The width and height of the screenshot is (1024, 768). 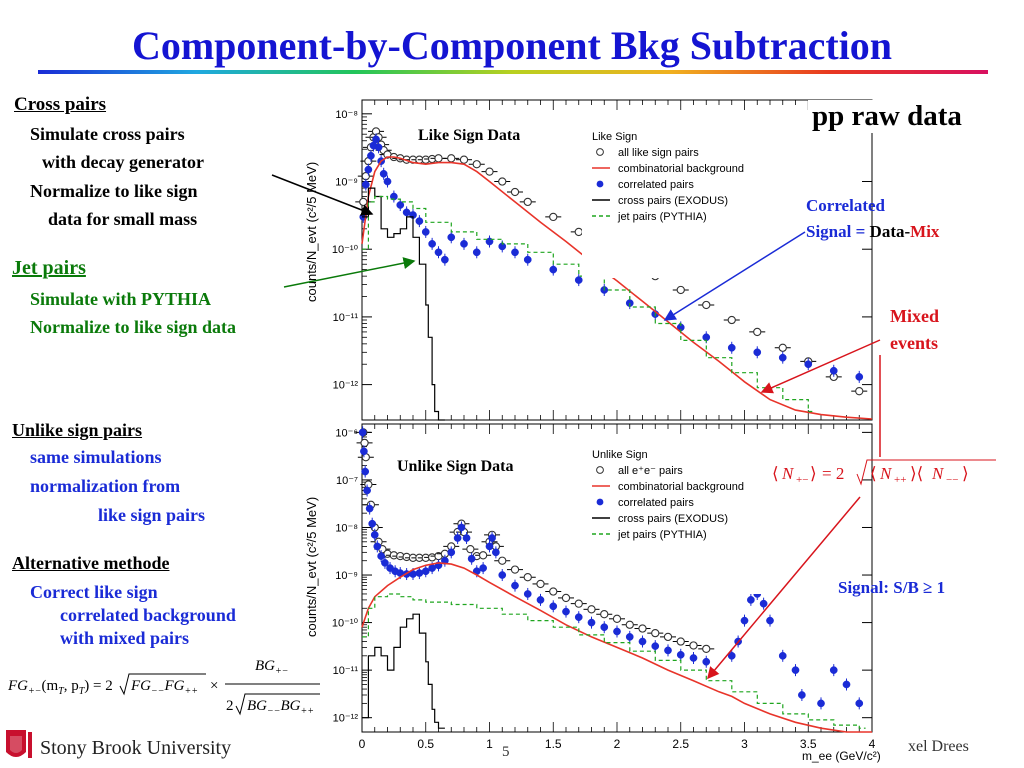 I want to click on cross-pairs-arrow, so click(x=322, y=195).